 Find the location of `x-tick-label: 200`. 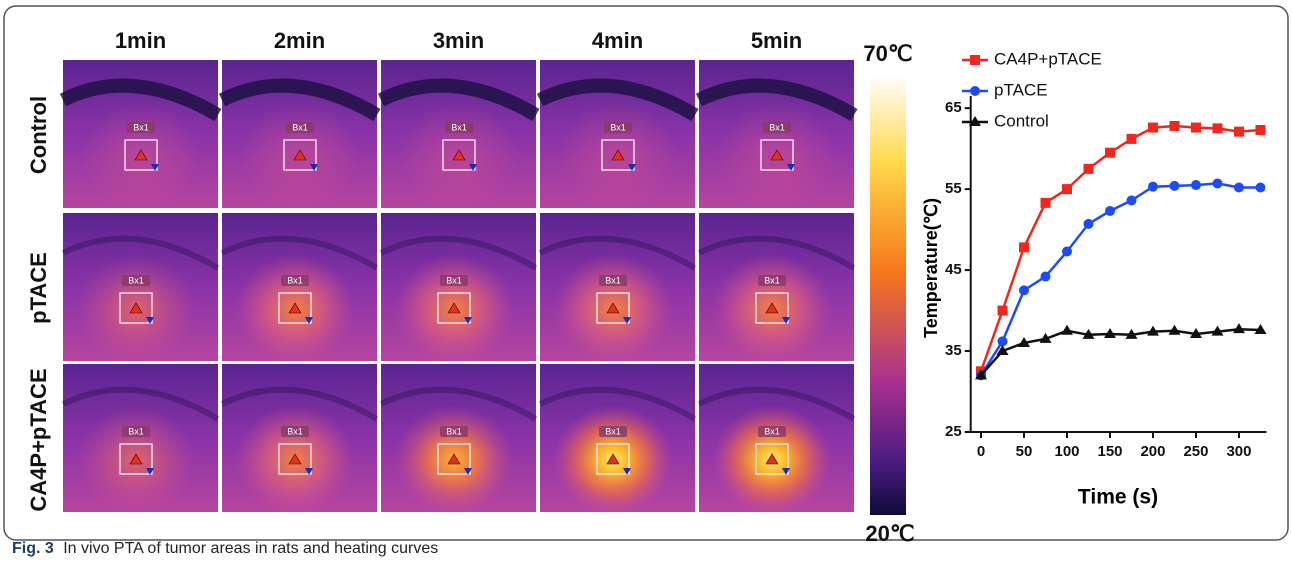

x-tick-label: 200 is located at coordinates (1152, 451).